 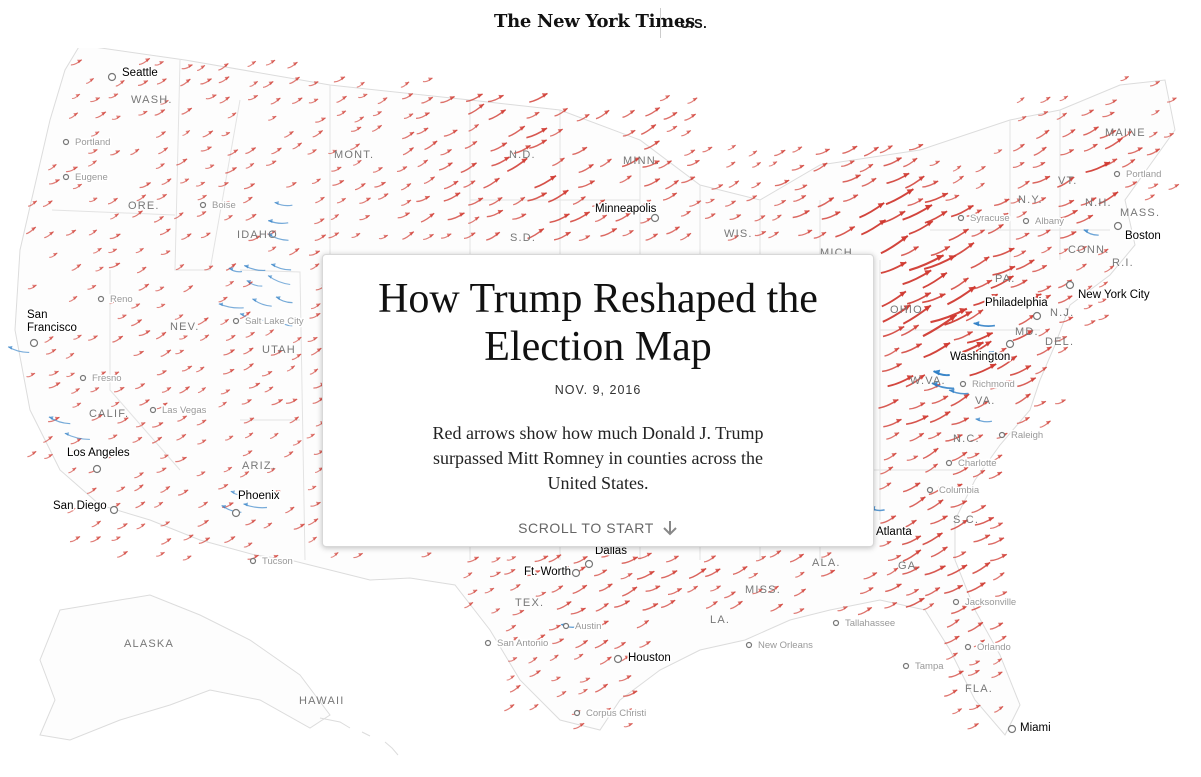 What do you see at coordinates (594, 21) in the screenshot?
I see `nyt-logo: The New York Times` at bounding box center [594, 21].